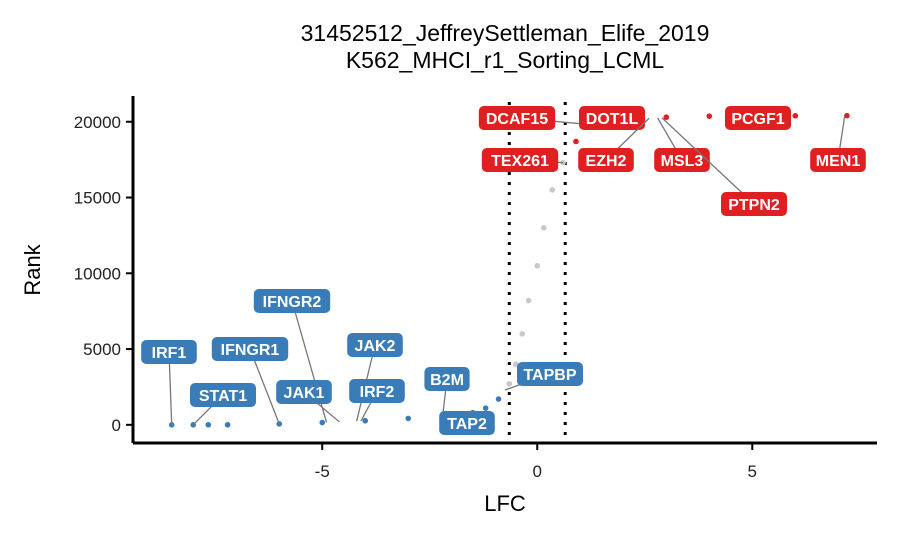  I want to click on gene-label: TEX261, so click(520, 161).